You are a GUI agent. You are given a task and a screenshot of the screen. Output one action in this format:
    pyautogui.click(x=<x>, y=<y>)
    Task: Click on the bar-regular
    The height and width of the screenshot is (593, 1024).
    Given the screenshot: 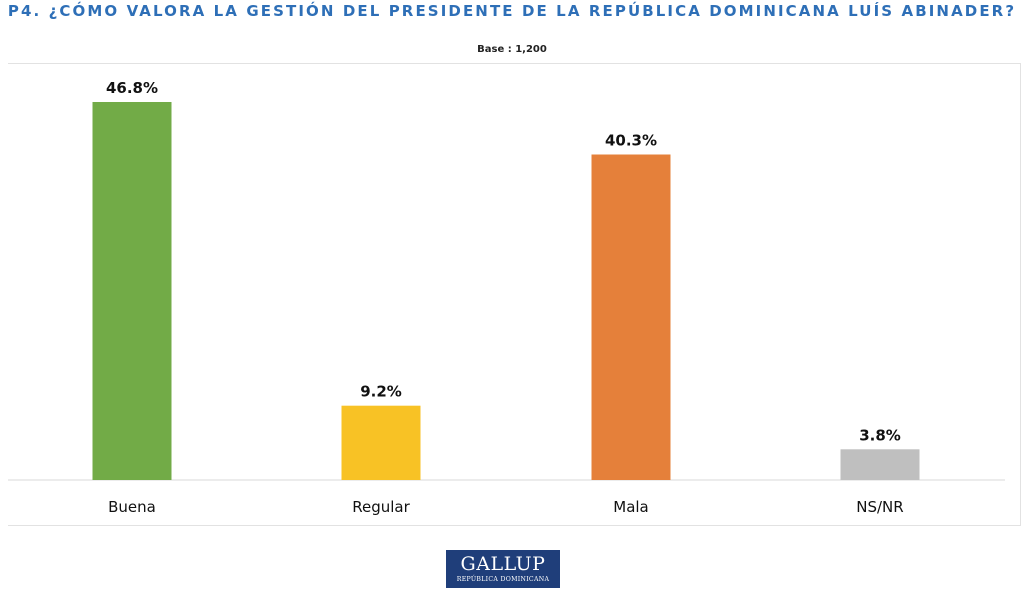 What is the action you would take?
    pyautogui.click(x=381, y=442)
    